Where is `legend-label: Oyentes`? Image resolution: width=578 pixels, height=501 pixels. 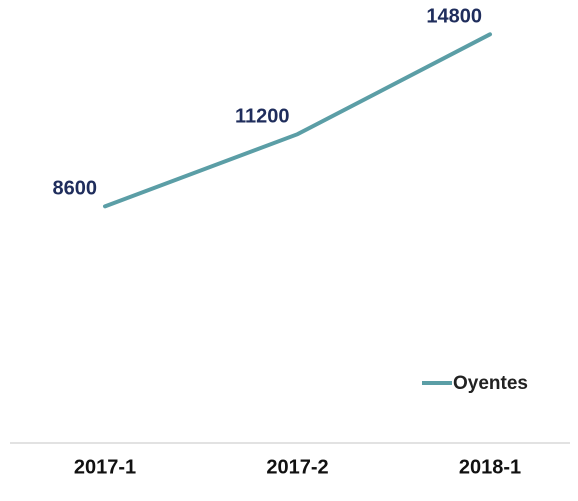 legend-label: Oyentes is located at coordinates (490, 383).